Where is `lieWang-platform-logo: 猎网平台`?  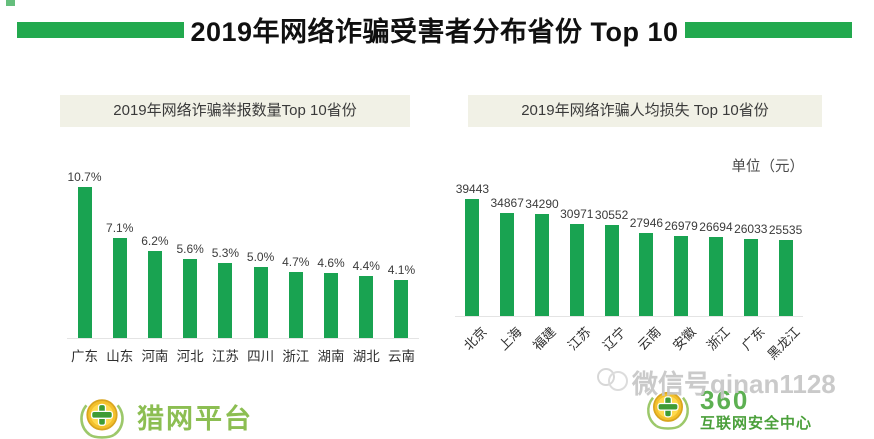 lieWang-platform-logo: 猎网平台 is located at coordinates (164, 413).